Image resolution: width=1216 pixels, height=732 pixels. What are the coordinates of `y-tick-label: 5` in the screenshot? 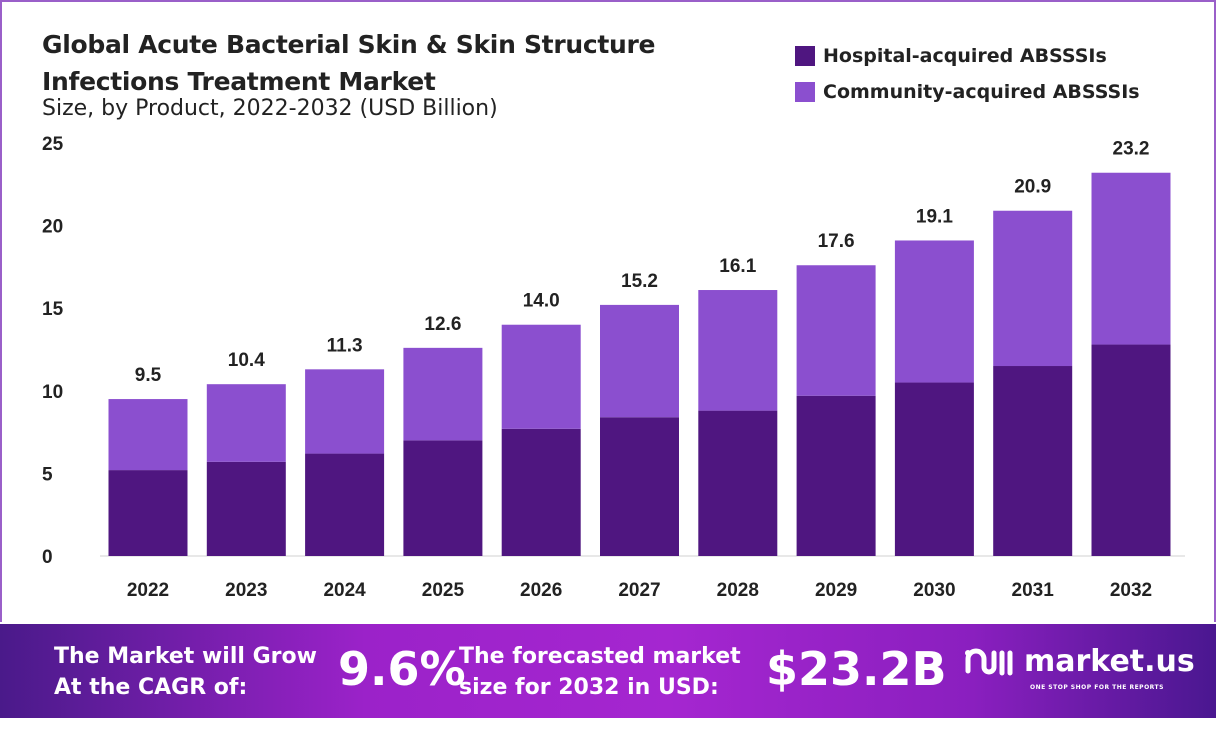 It's located at (47, 474).